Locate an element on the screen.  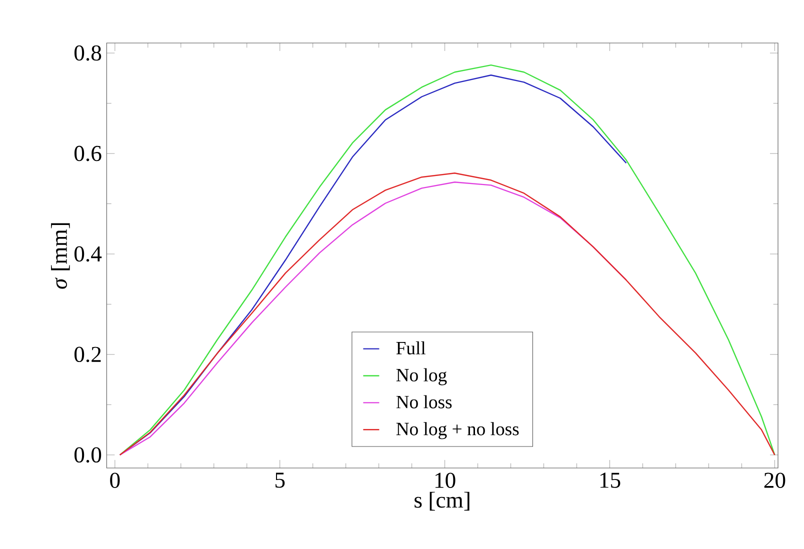
x-tick-label: 5 is located at coordinates (280, 480).